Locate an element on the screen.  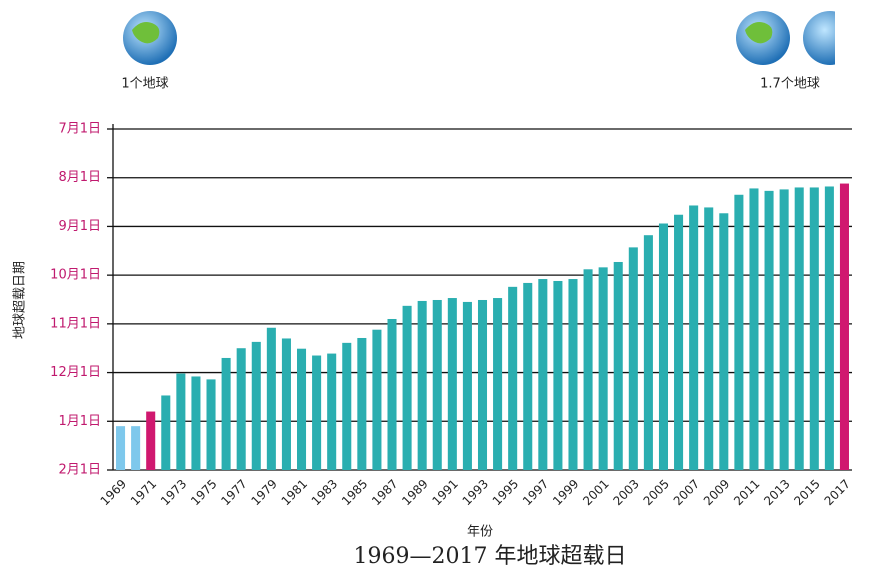
y-tick-label: 1月1日 is located at coordinates (79, 421).